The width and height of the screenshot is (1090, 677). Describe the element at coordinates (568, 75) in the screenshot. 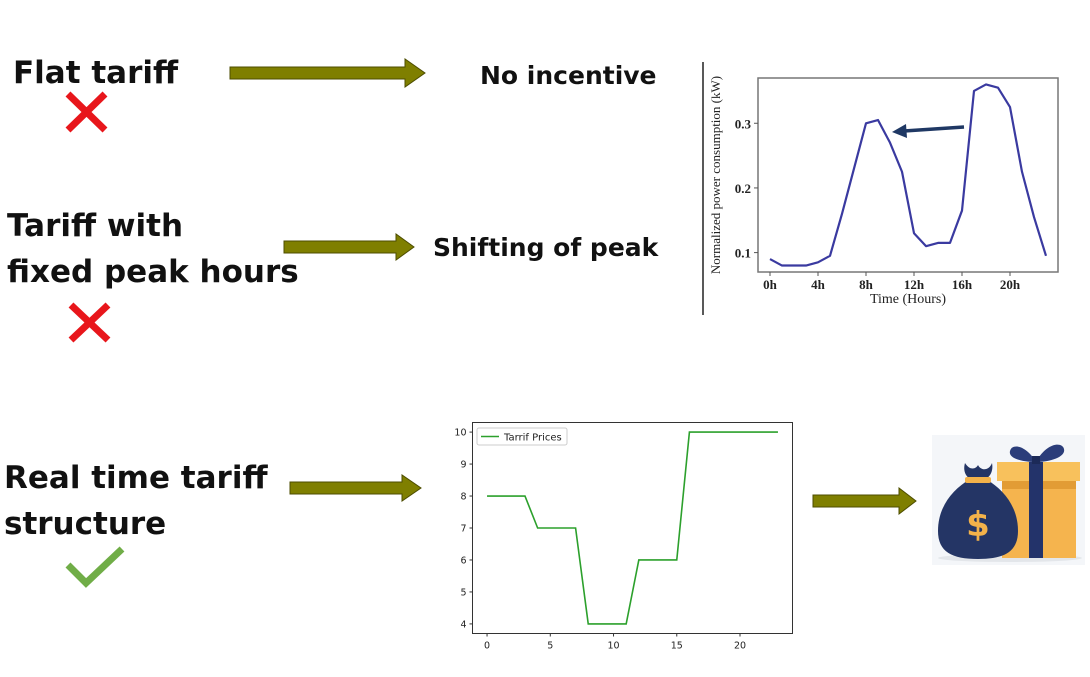

I see `row1-outcome: No incentive` at that location.